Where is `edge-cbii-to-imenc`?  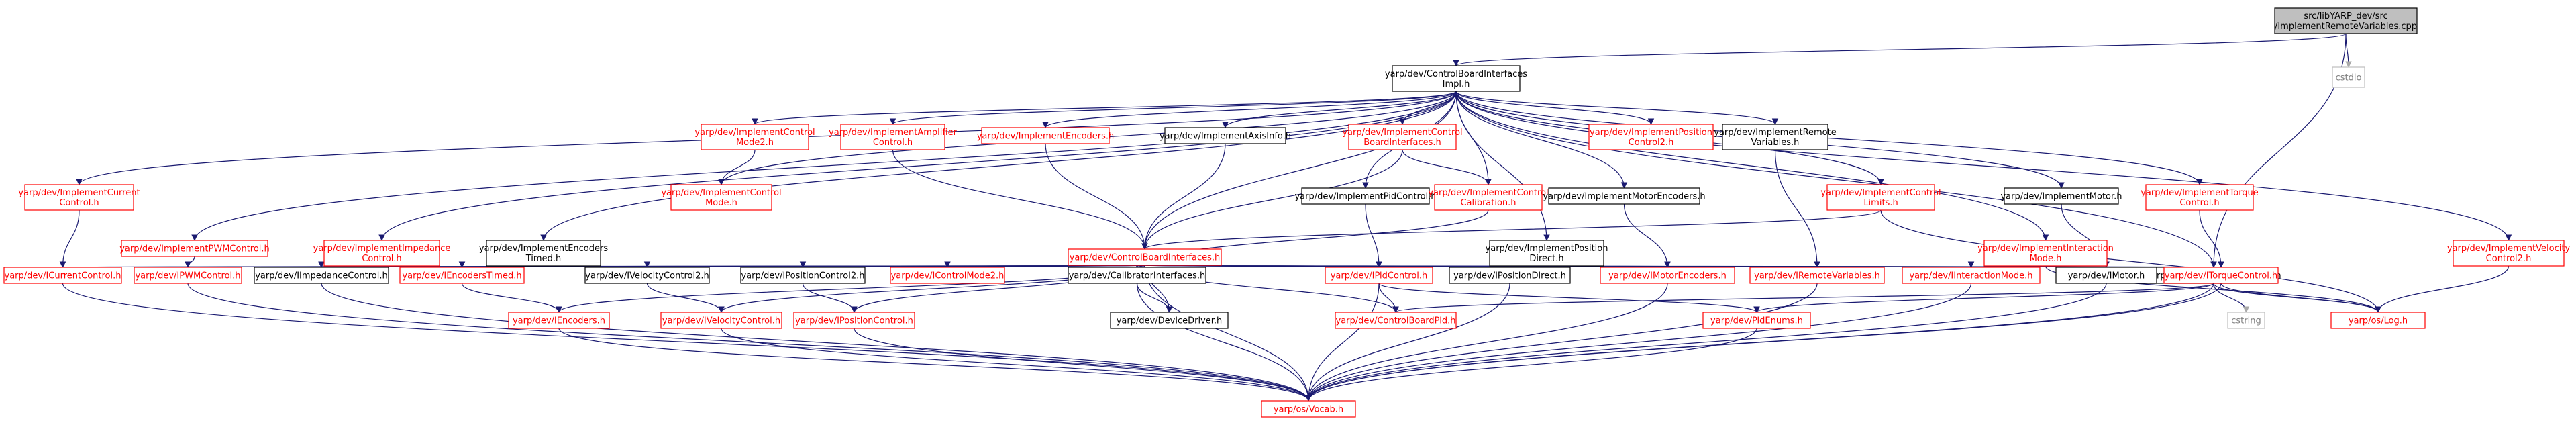 edge-cbii-to-imenc is located at coordinates (1541, 140).